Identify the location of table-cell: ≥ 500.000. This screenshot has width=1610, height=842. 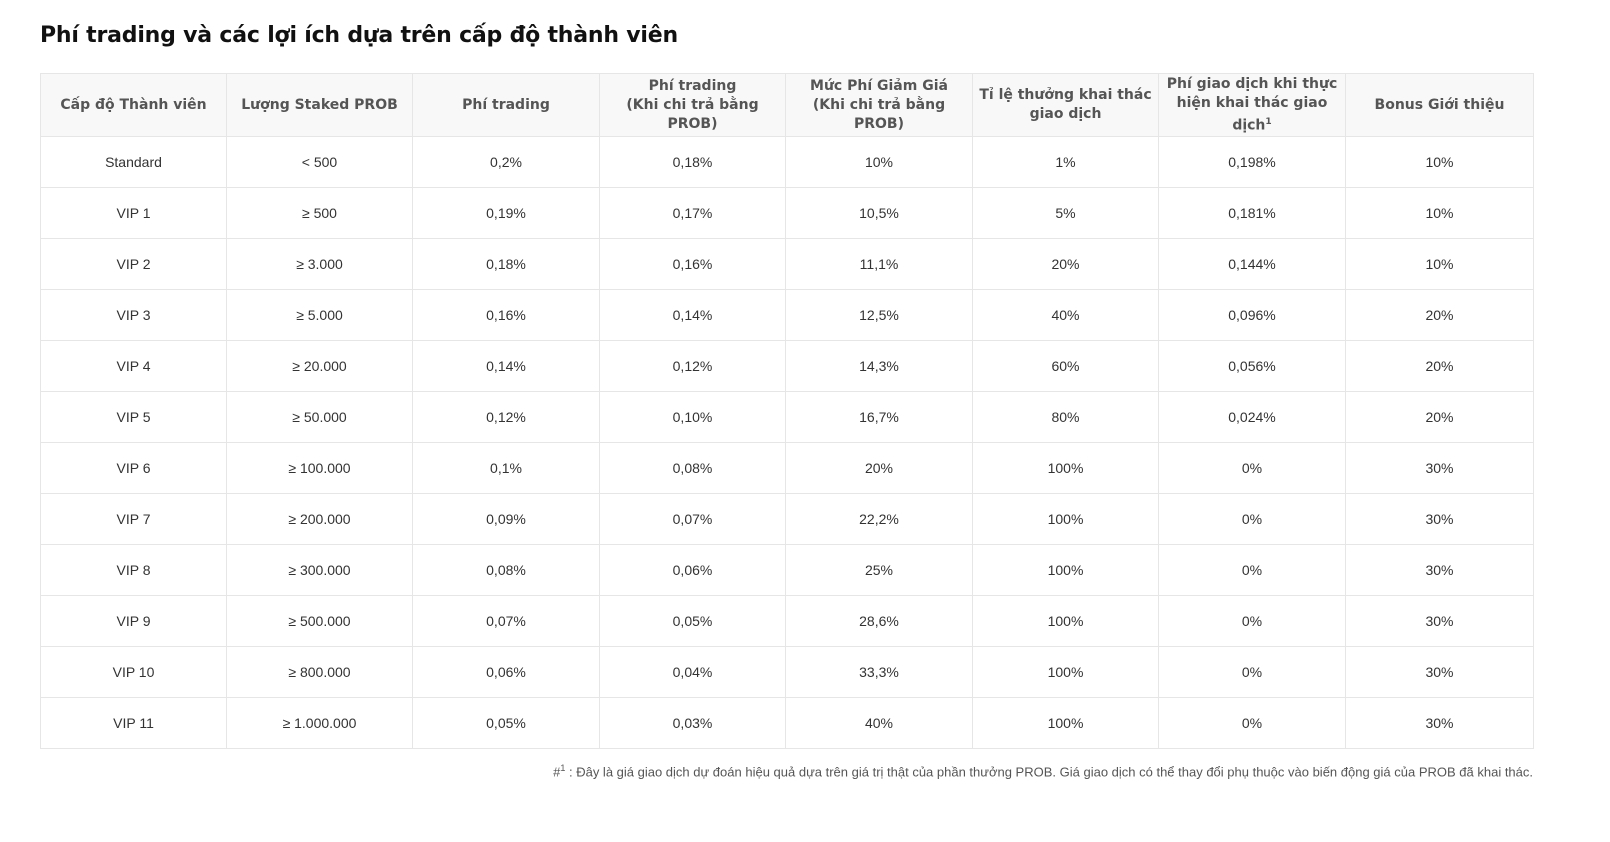
(319, 621).